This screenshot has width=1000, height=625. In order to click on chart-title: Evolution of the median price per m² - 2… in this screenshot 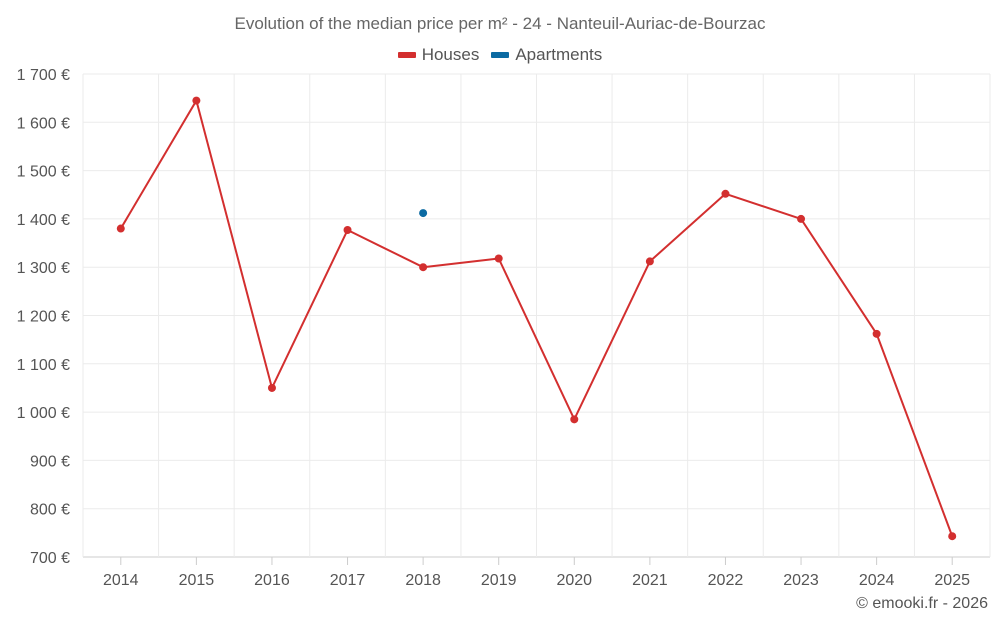, I will do `click(500, 23)`.